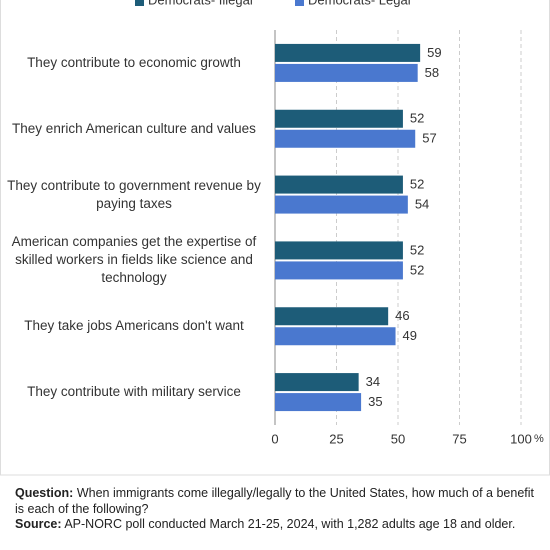 This screenshot has height=550, width=550. I want to click on note-label: Question:, so click(44, 493).